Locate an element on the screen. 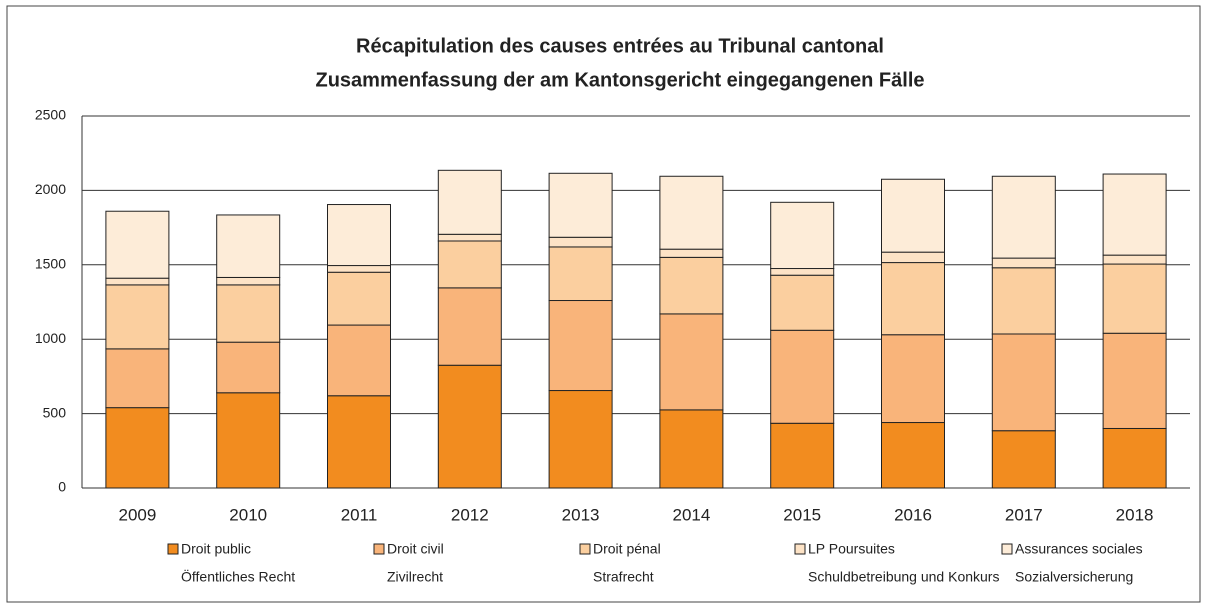  legend-label: Zivilrecht is located at coordinates (415, 577).